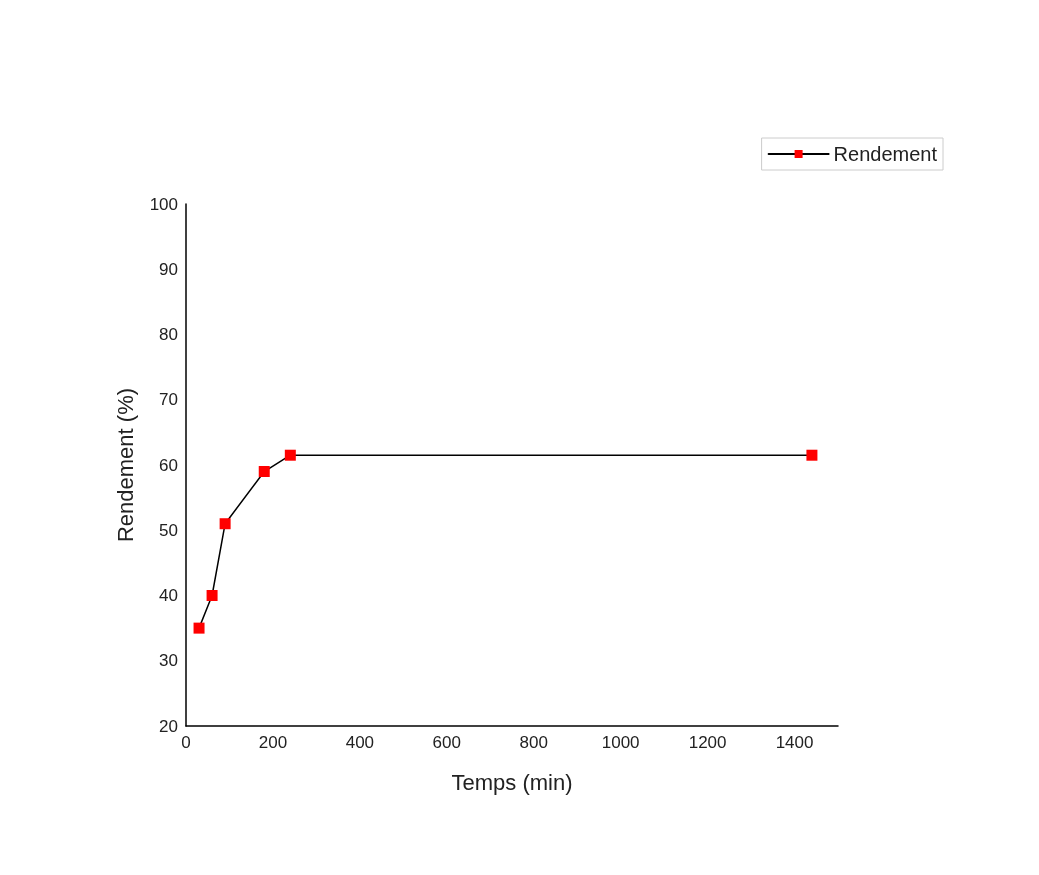 The width and height of the screenshot is (1039, 875). I want to click on y-tick-label: 70, so click(168, 400).